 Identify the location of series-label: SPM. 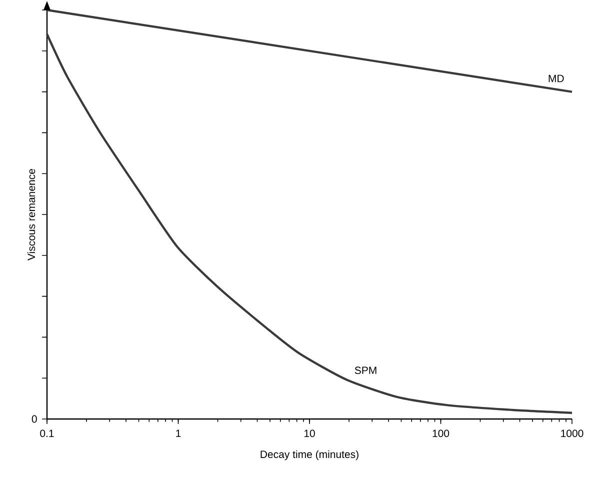
(365, 370).